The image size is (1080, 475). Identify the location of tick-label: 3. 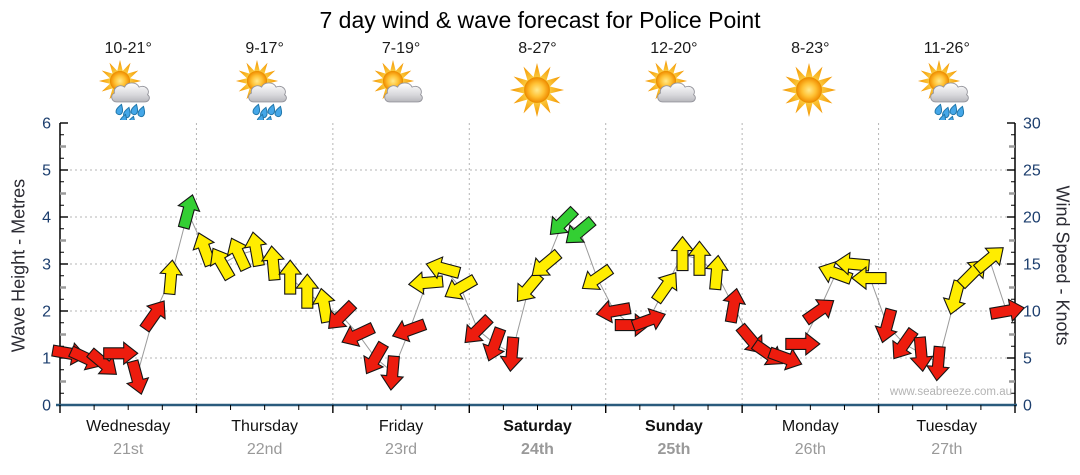
(46, 265).